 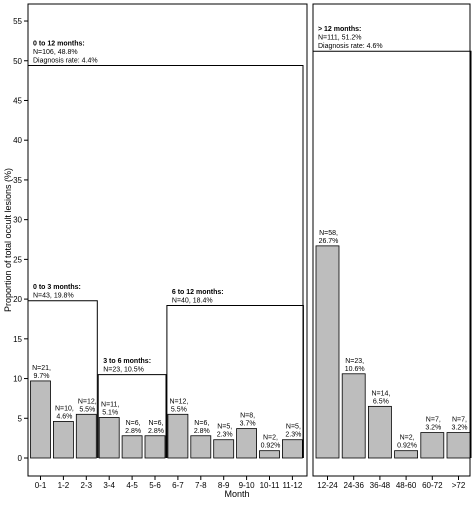 What do you see at coordinates (178, 485) in the screenshot?
I see `x-tick-label: 6-7` at bounding box center [178, 485].